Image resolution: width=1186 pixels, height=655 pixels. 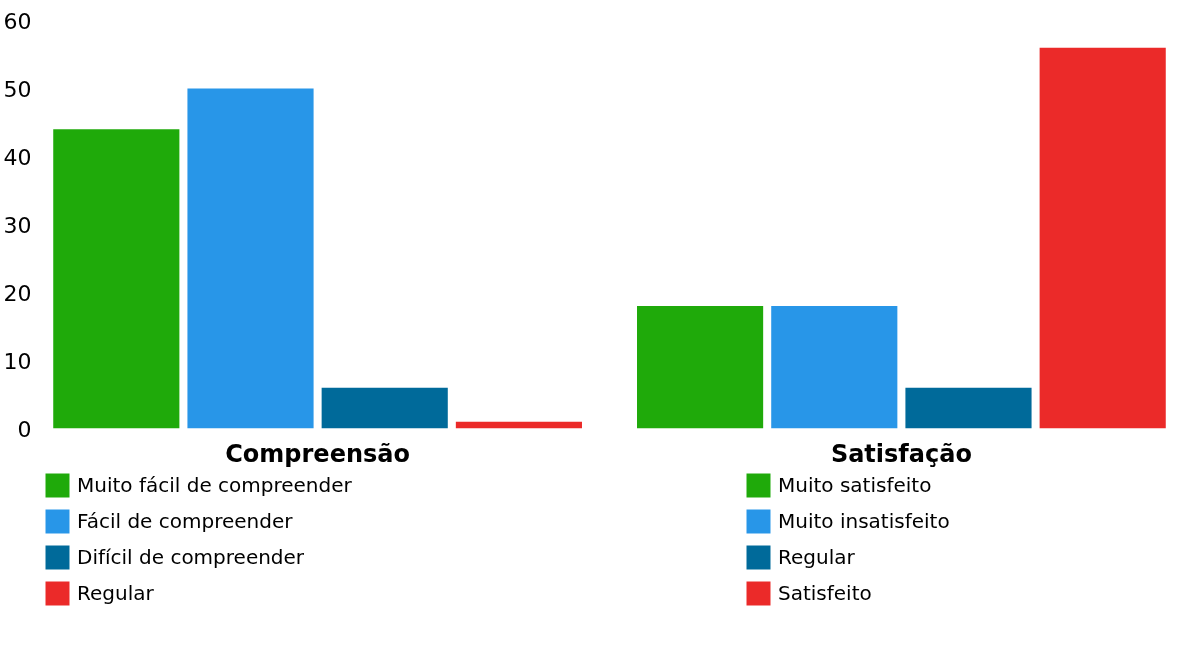 What do you see at coordinates (317, 453) in the screenshot?
I see `x-tick-label: Compreensão` at bounding box center [317, 453].